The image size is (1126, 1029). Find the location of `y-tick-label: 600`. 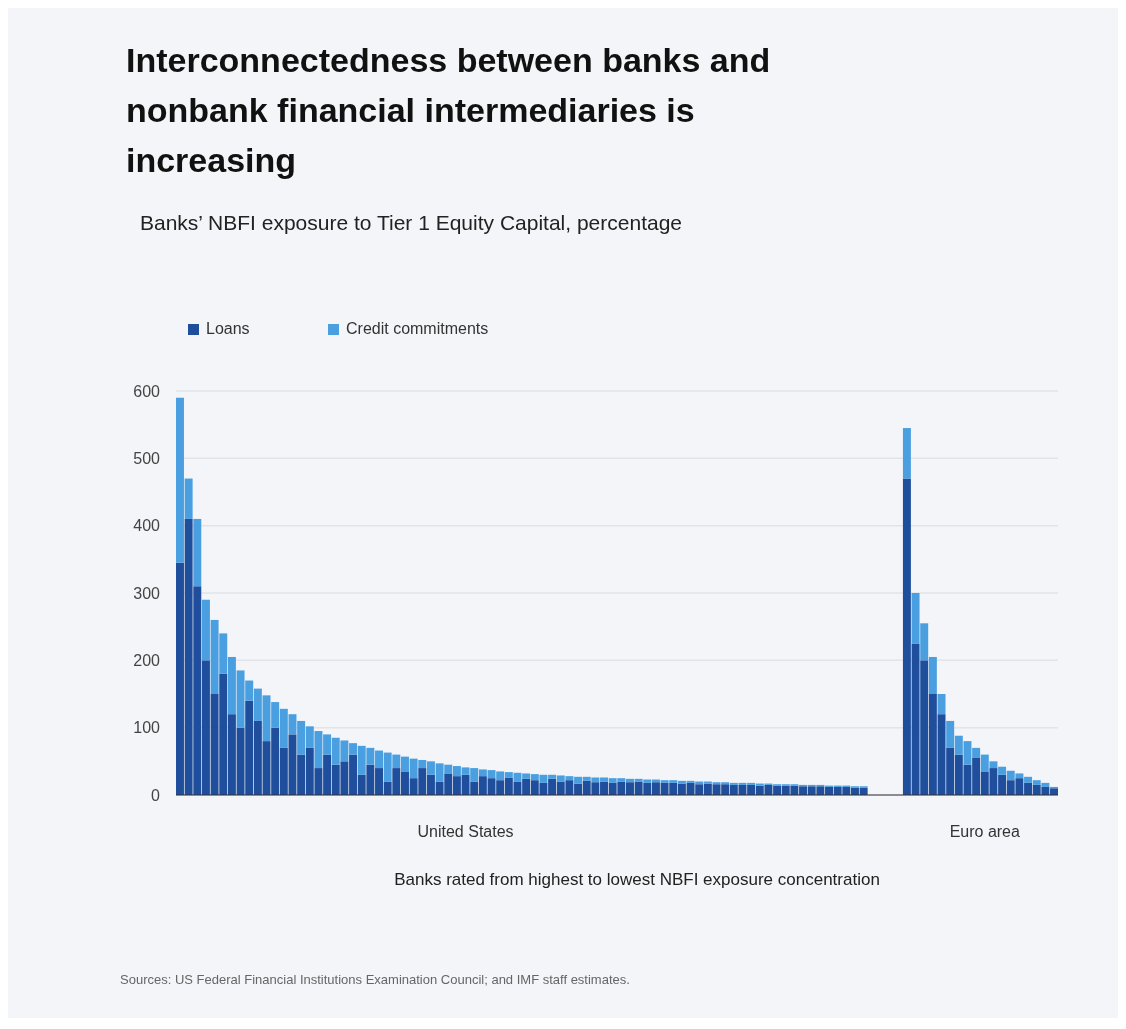

y-tick-label: 600 is located at coordinates (147, 391).